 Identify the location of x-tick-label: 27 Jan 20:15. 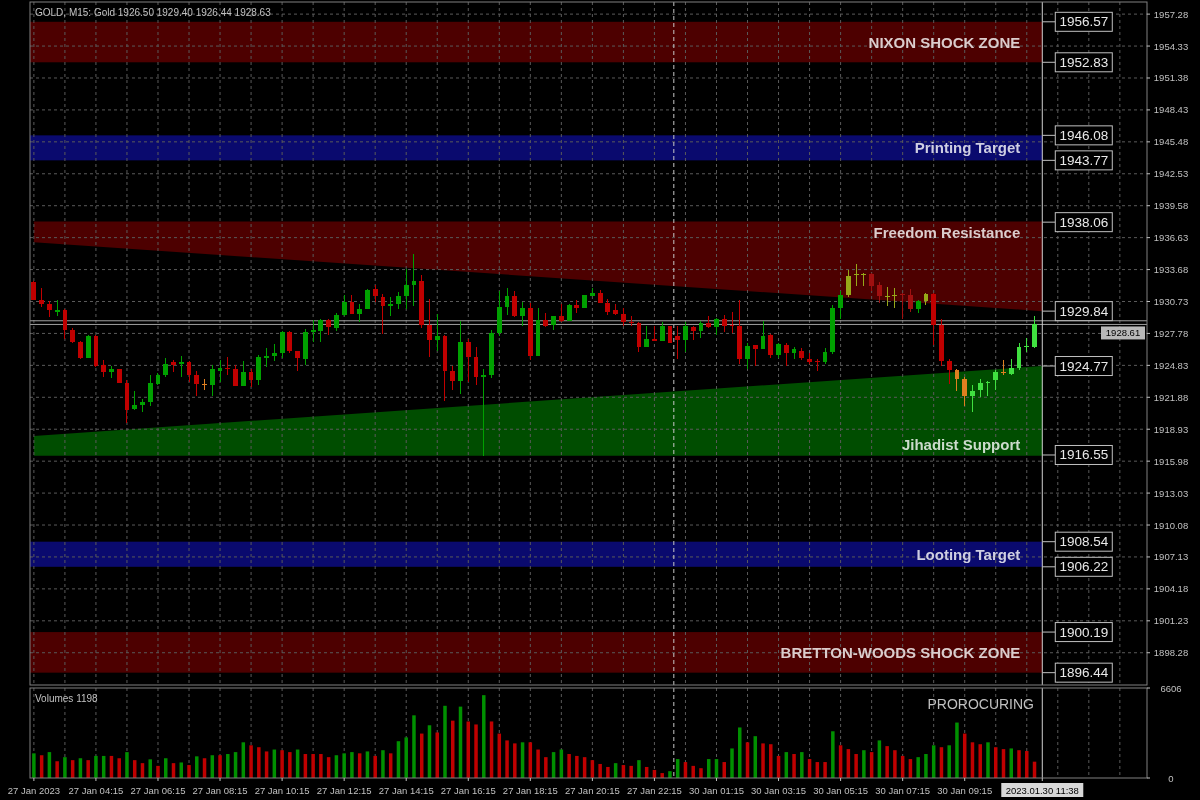
(592, 790).